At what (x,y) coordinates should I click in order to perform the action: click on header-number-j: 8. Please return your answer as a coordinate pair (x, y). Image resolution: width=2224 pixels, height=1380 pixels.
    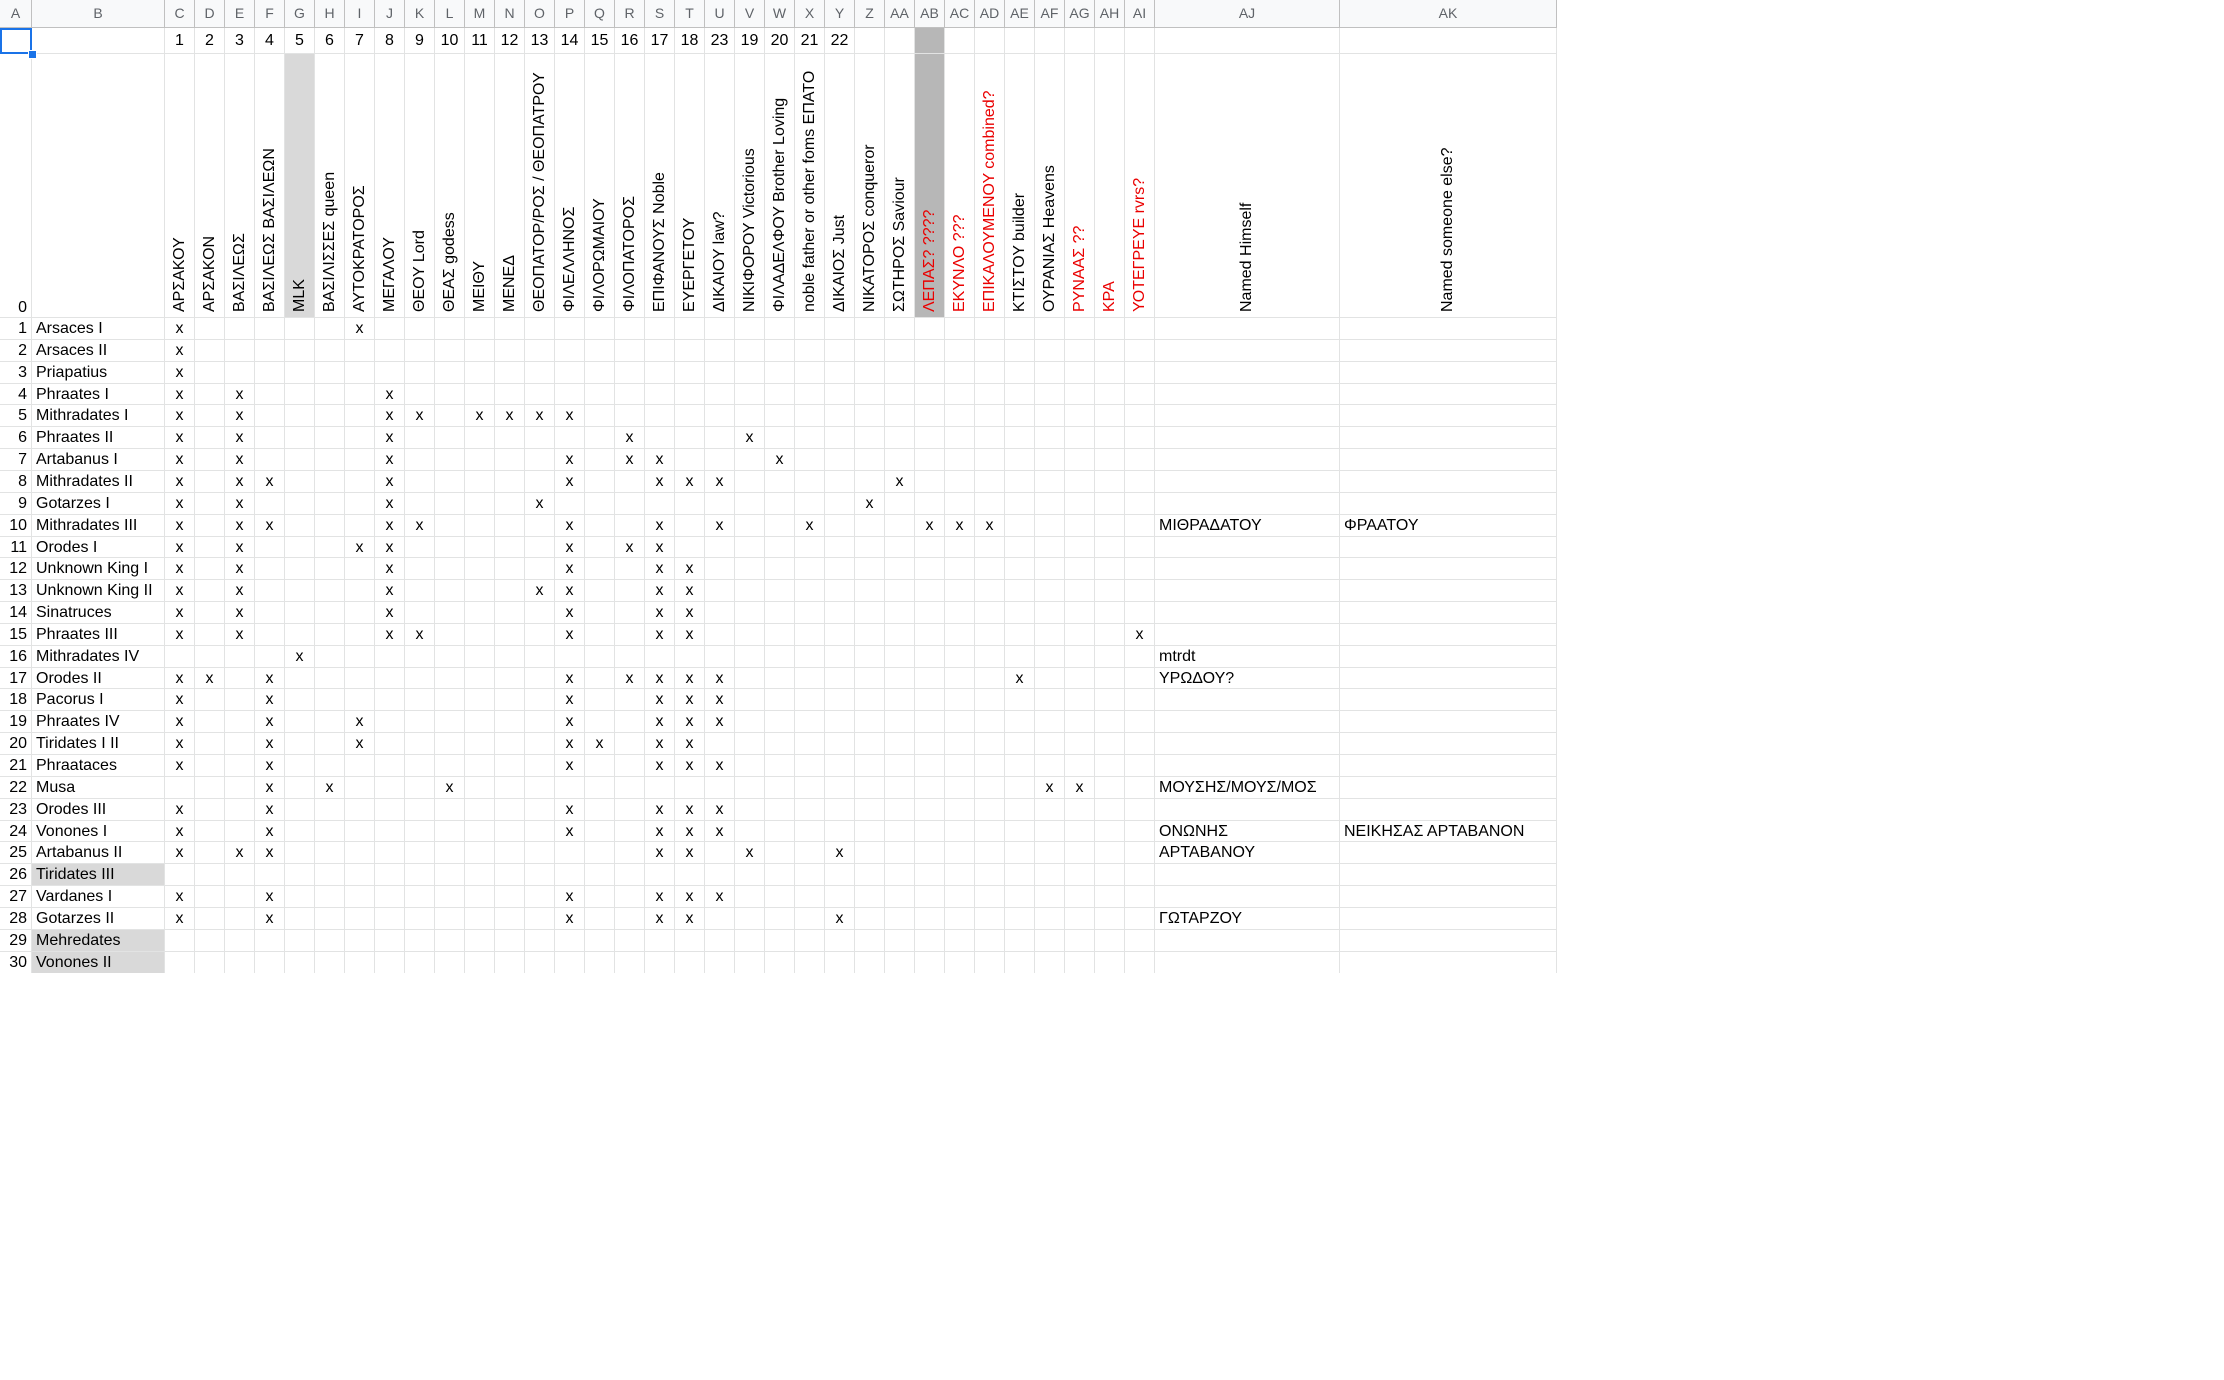
    Looking at the image, I should click on (390, 41).